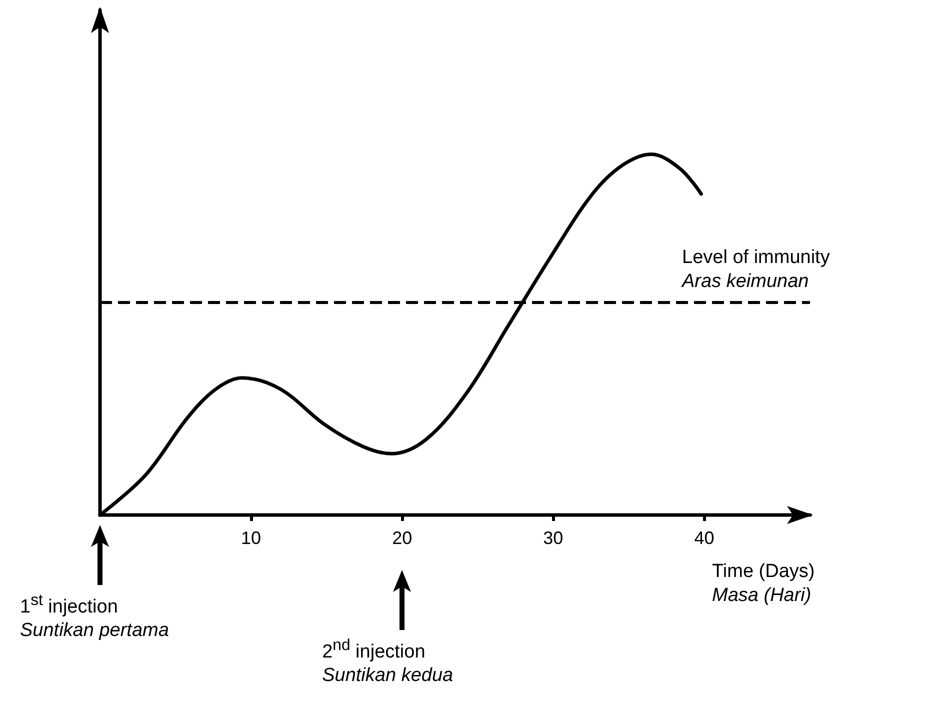  I want to click on x-tick-label: 20, so click(402, 538).